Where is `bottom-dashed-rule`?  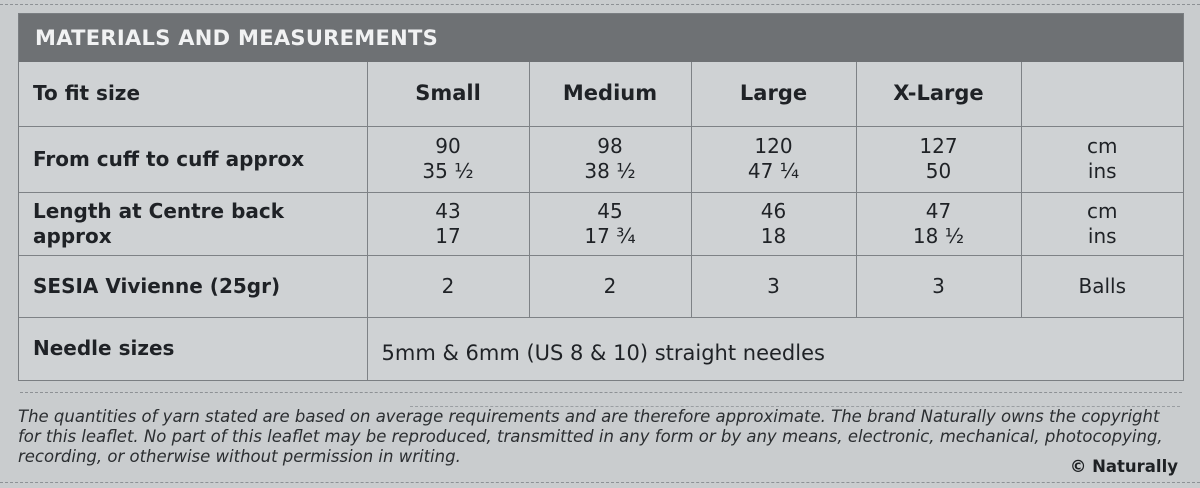
bottom-dashed-rule is located at coordinates (600, 482).